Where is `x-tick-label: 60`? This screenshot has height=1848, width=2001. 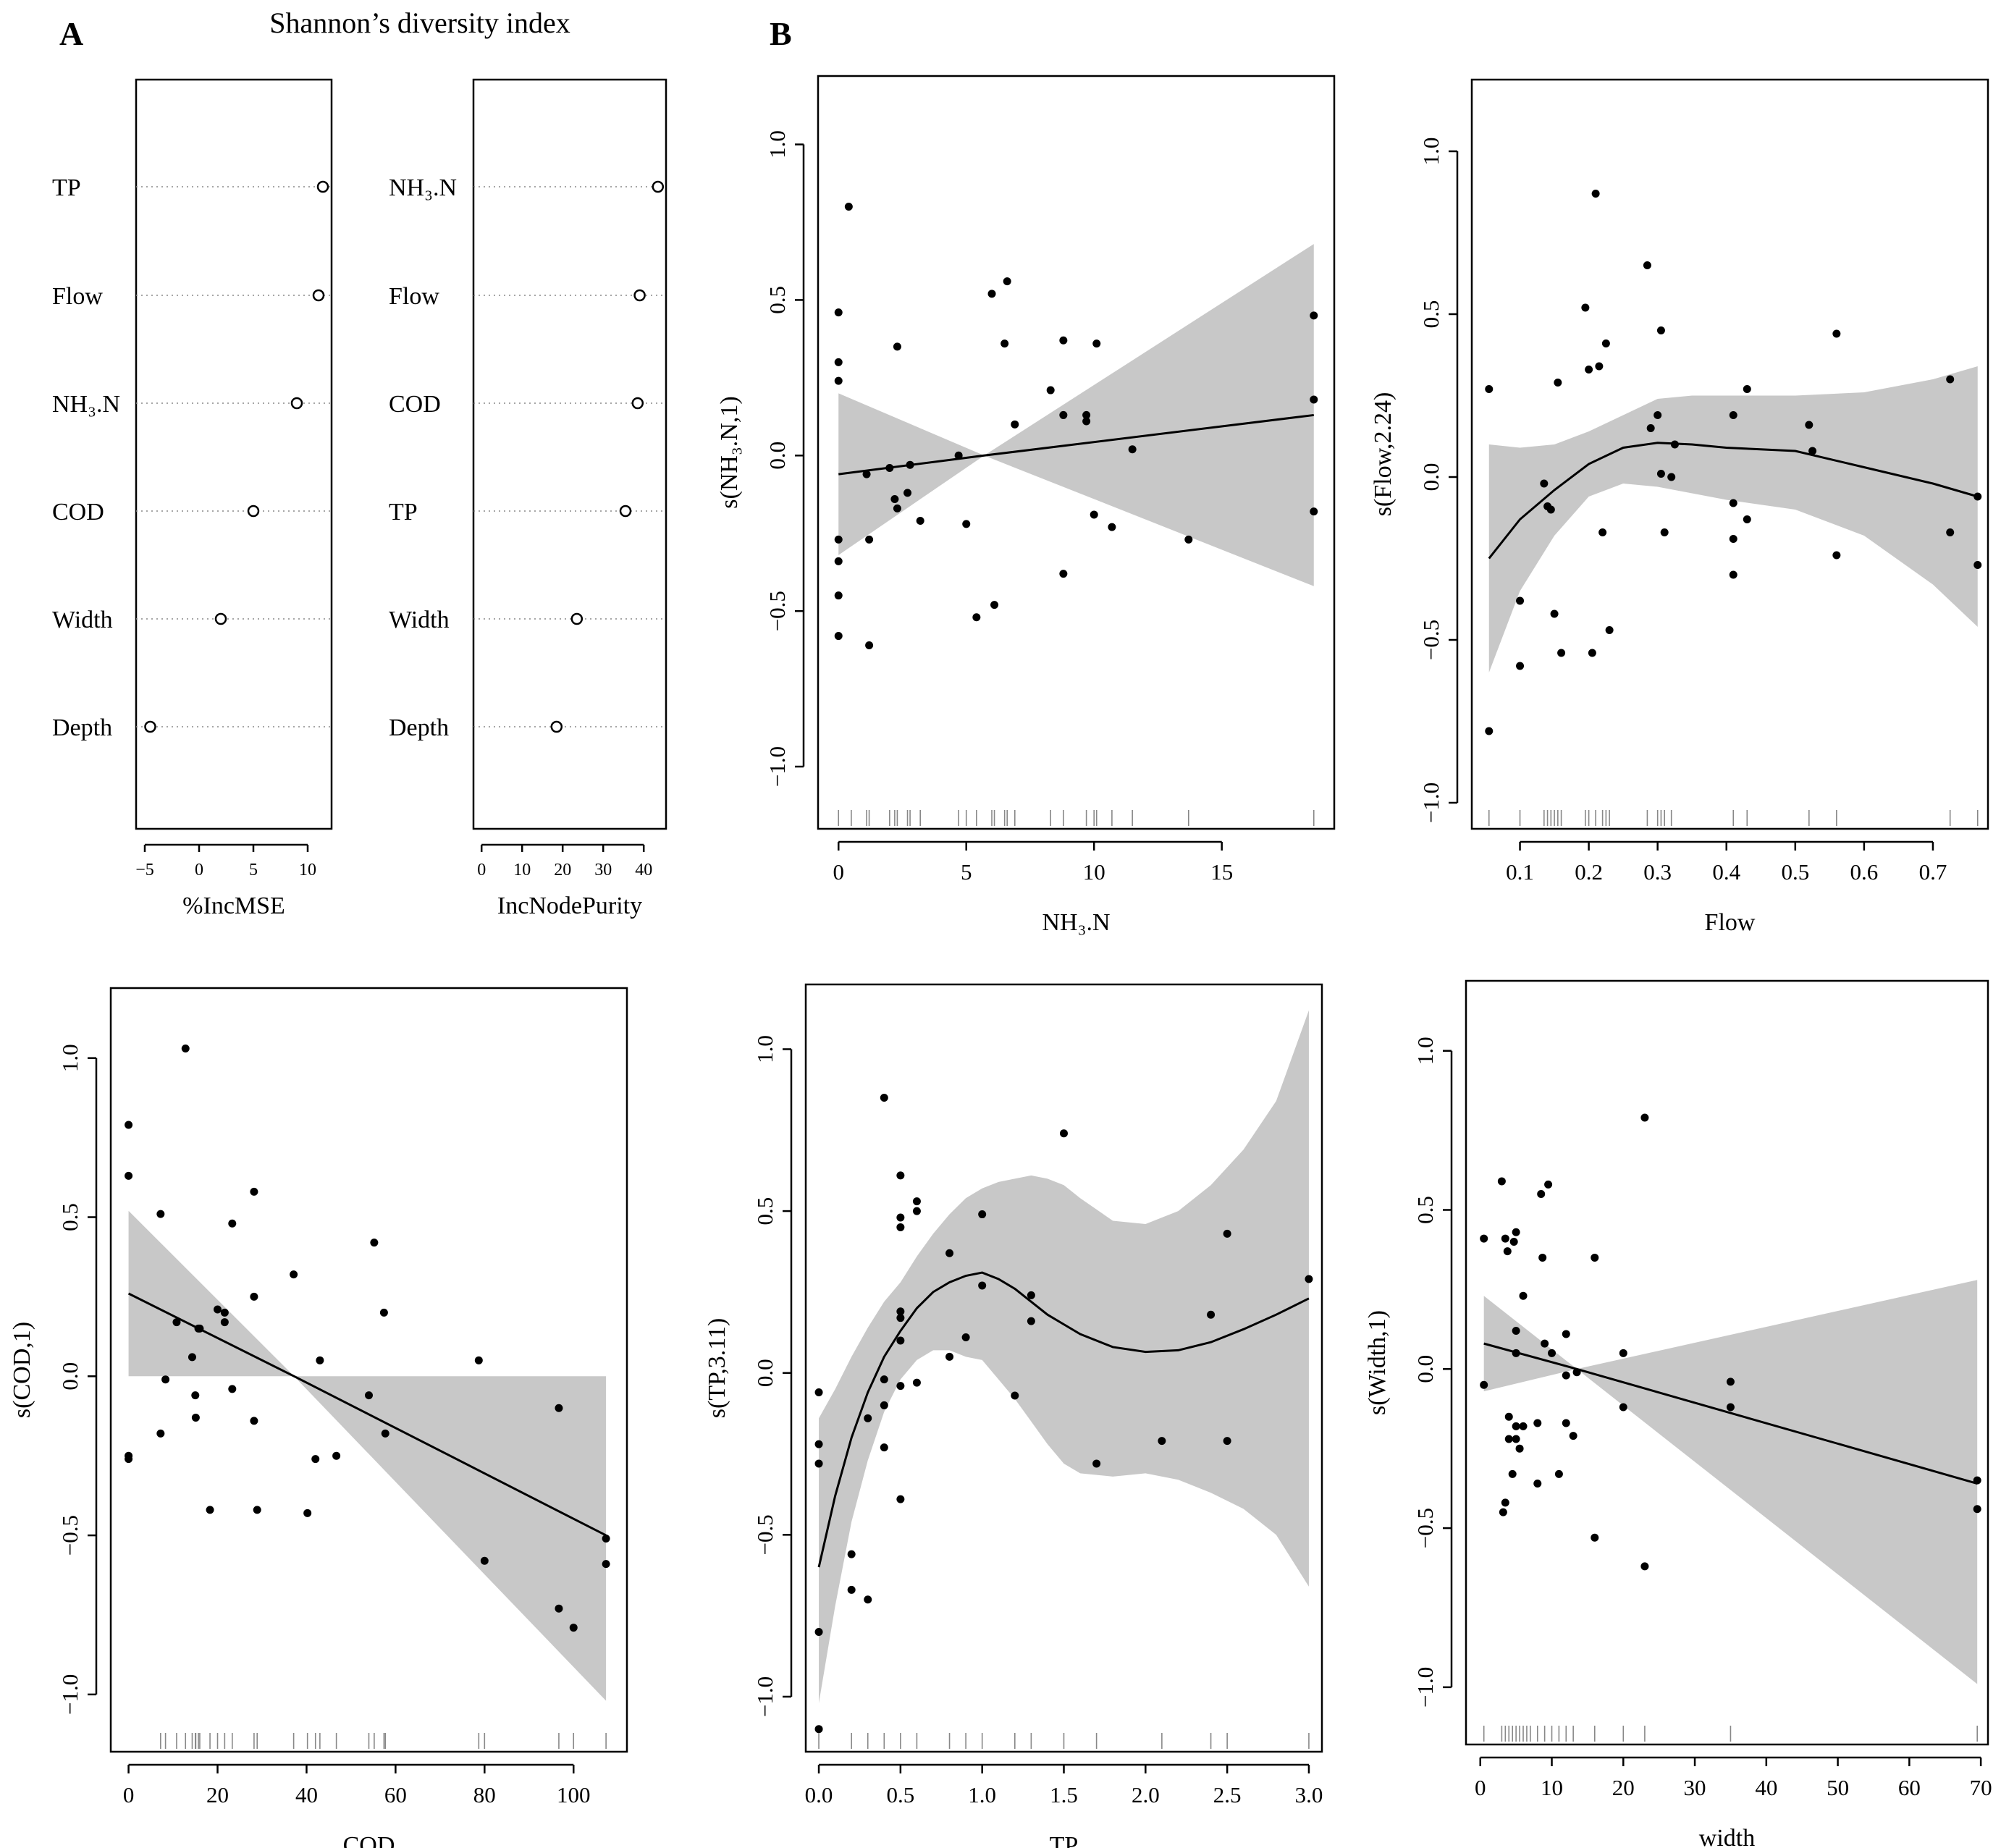 x-tick-label: 60 is located at coordinates (396, 1795).